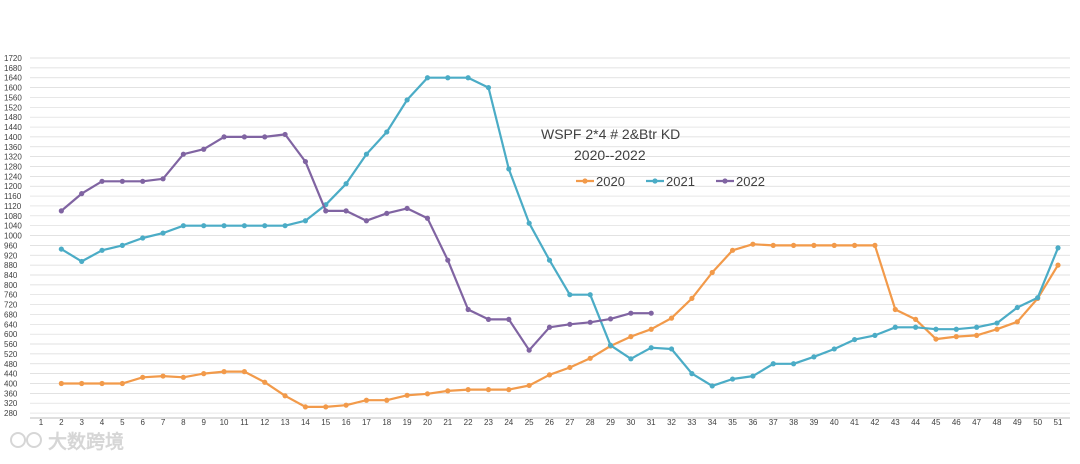  I want to click on x-tick-label: 48, so click(997, 422).